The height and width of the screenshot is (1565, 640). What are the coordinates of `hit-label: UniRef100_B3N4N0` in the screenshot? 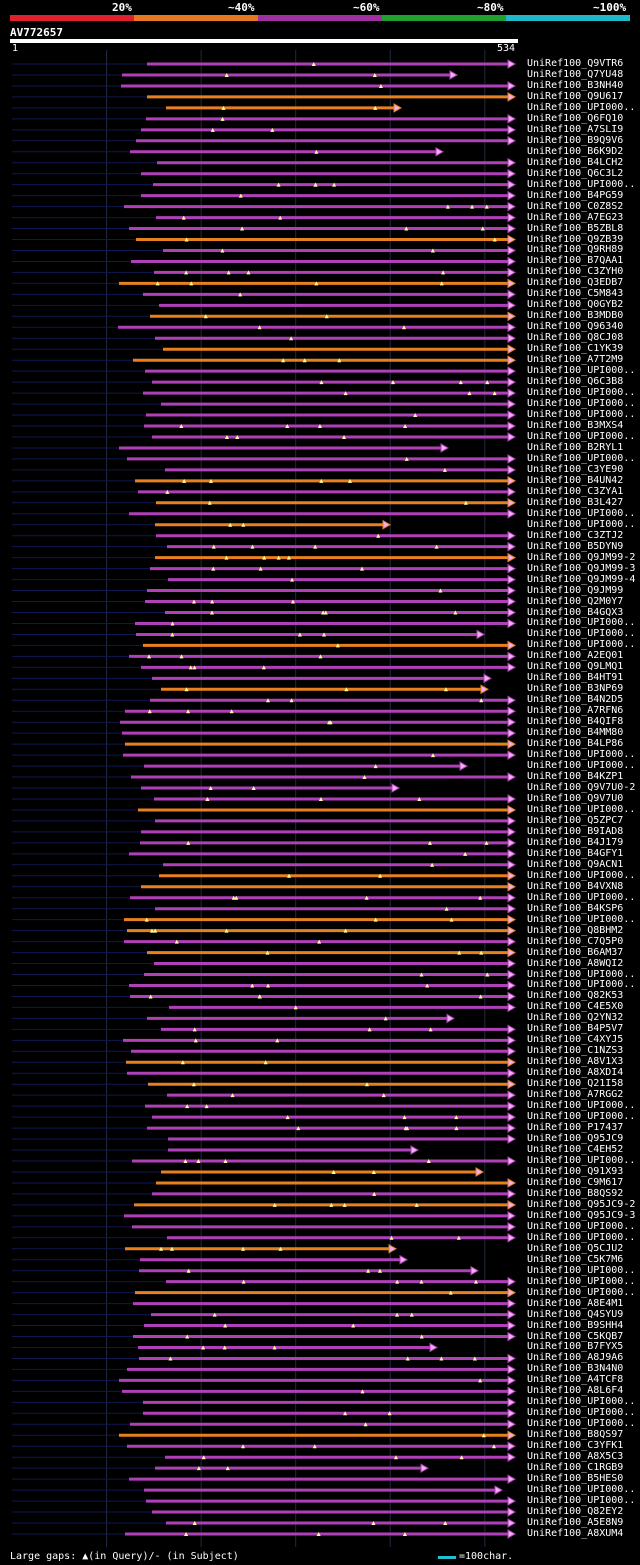 It's located at (575, 1369).